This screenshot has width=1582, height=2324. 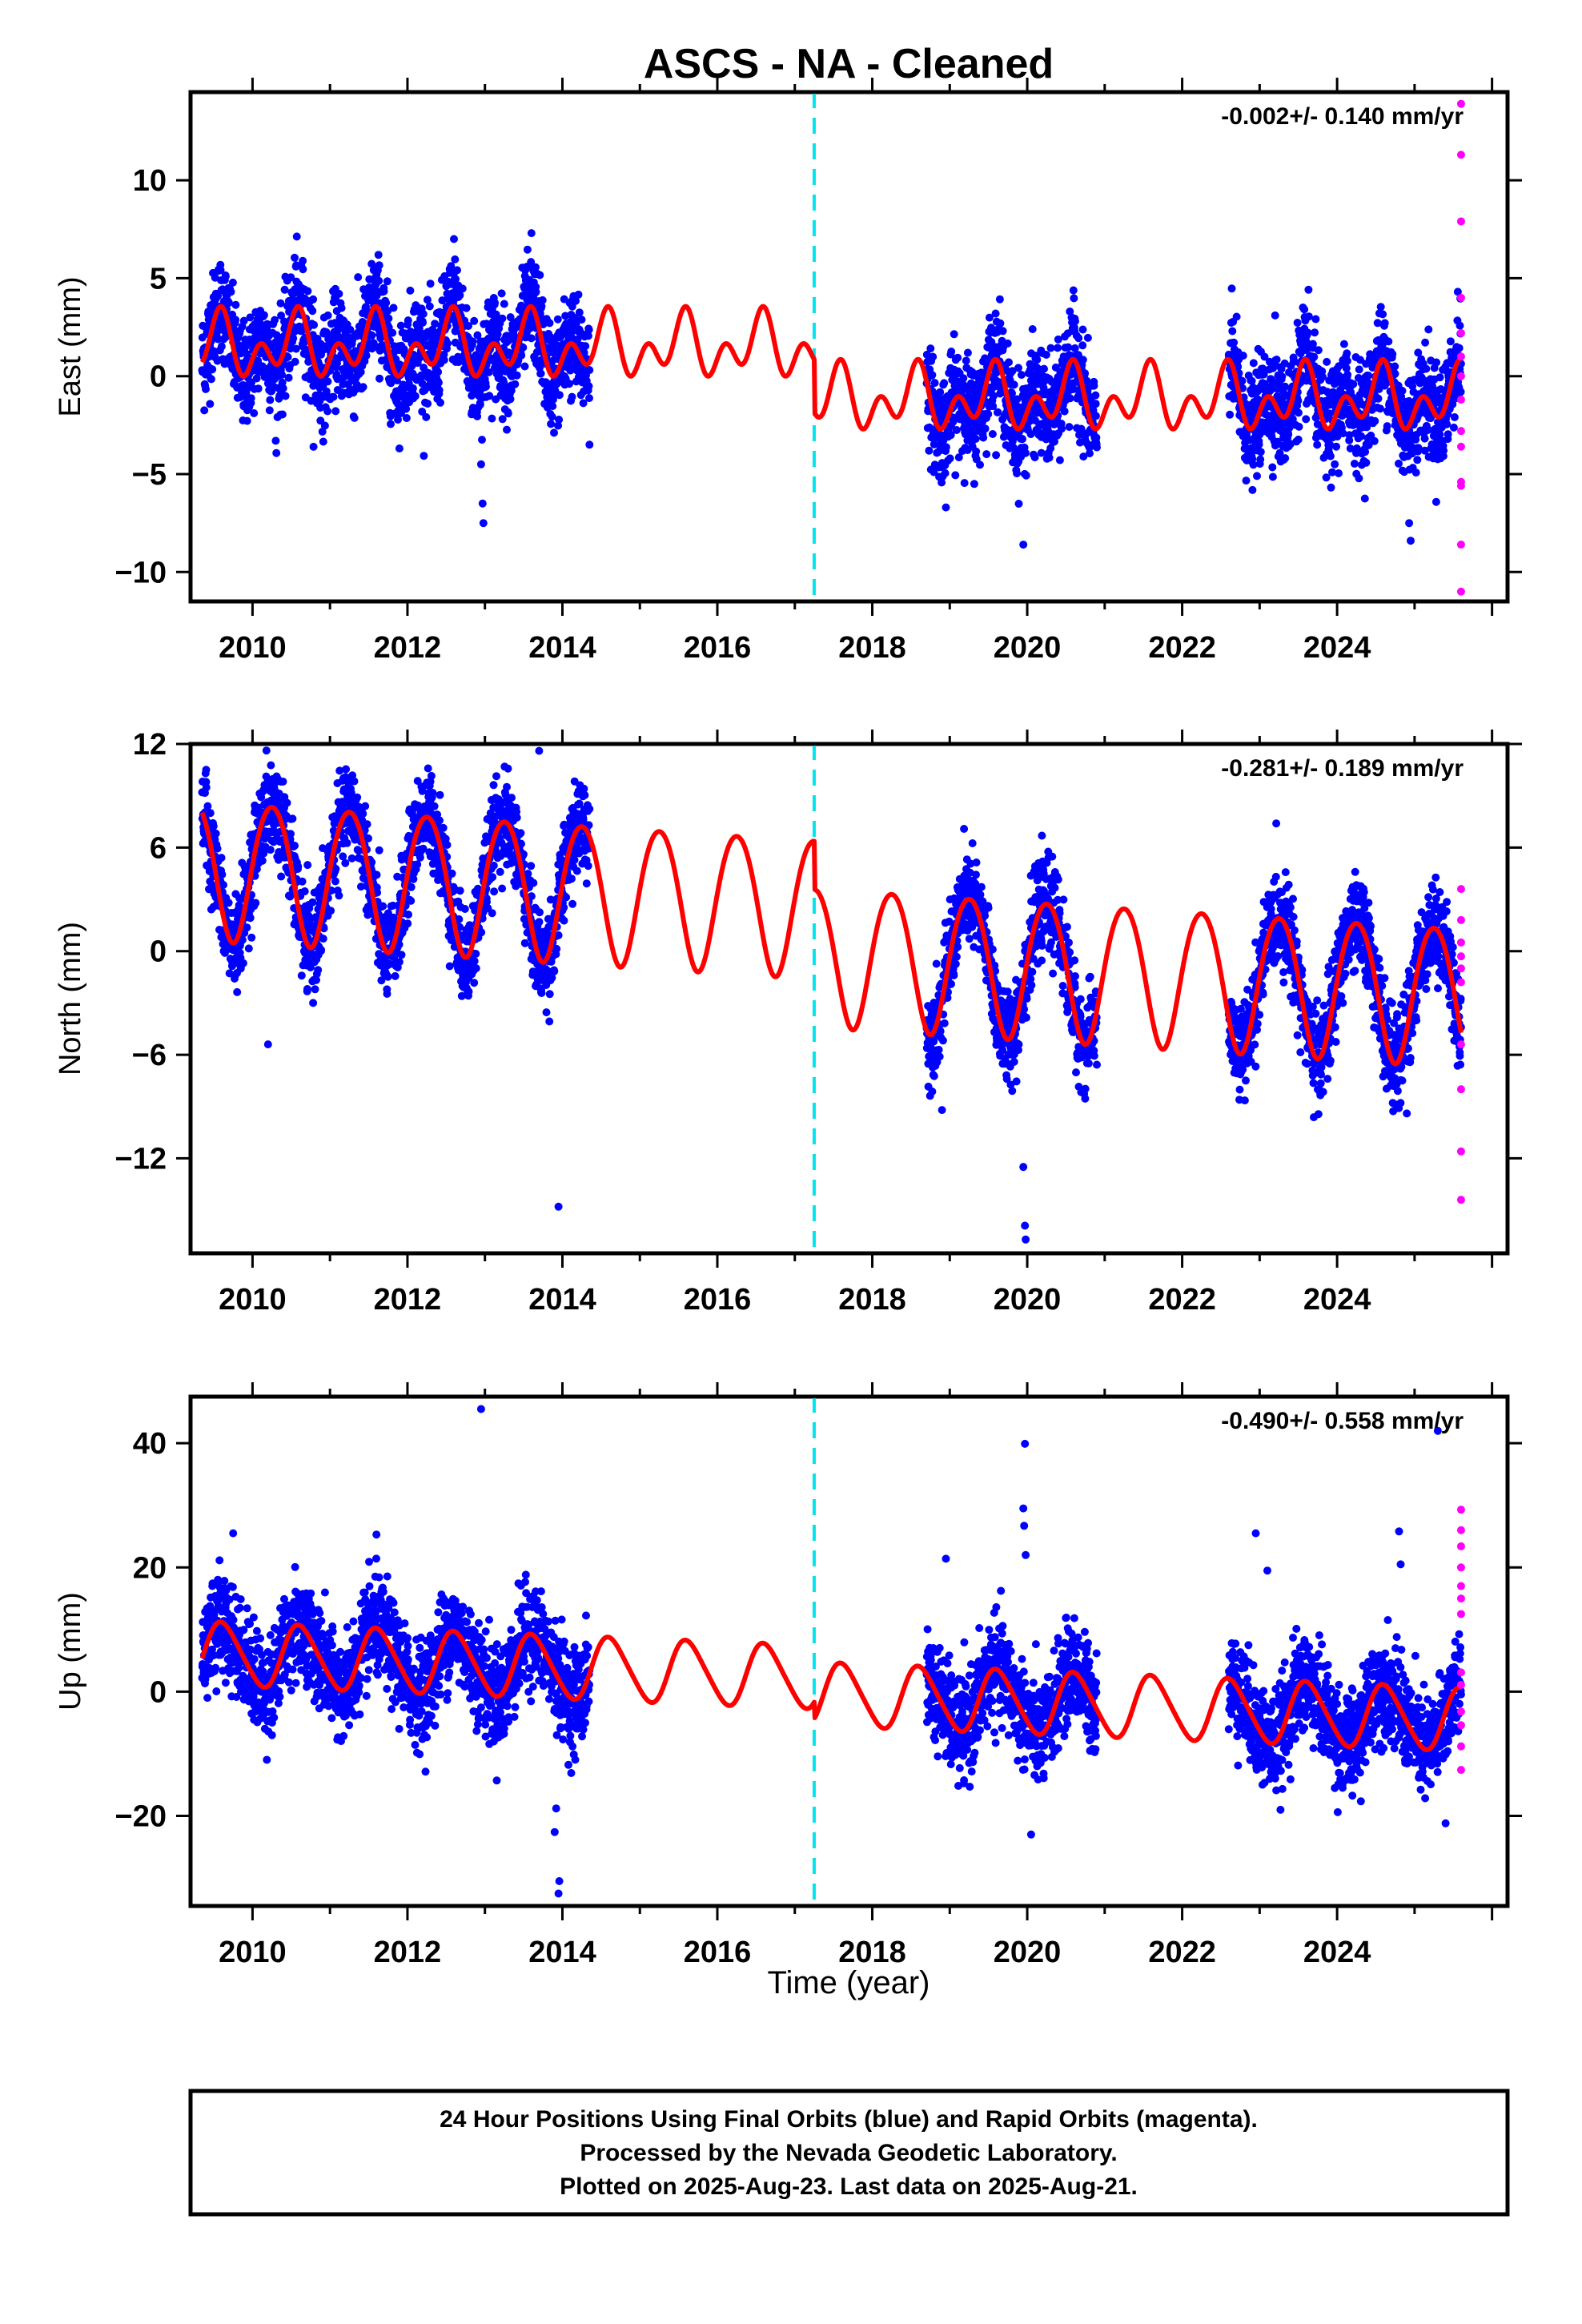 I want to click on rate-label: -0.281+/- 0.189 mm/yr, so click(x=1342, y=768).